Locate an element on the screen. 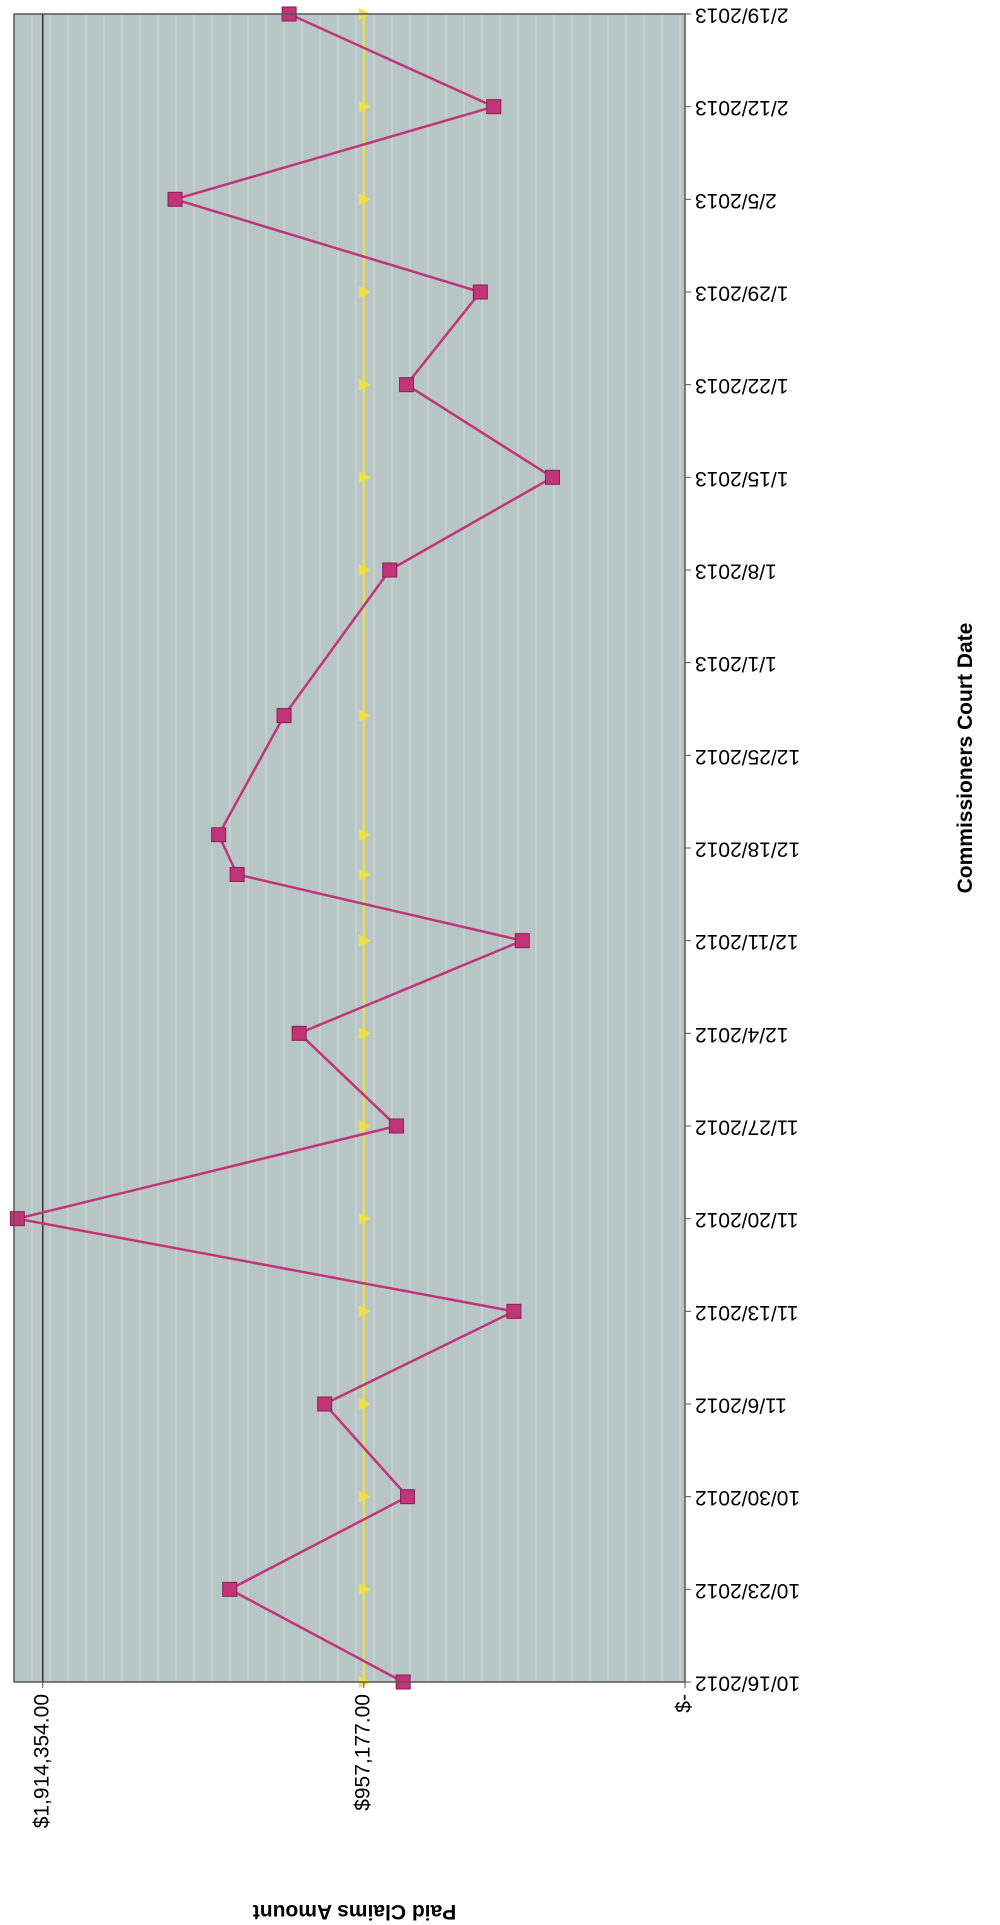 The width and height of the screenshot is (1000, 1925). x-tick-label: 11/27/2012 is located at coordinates (747, 1126).